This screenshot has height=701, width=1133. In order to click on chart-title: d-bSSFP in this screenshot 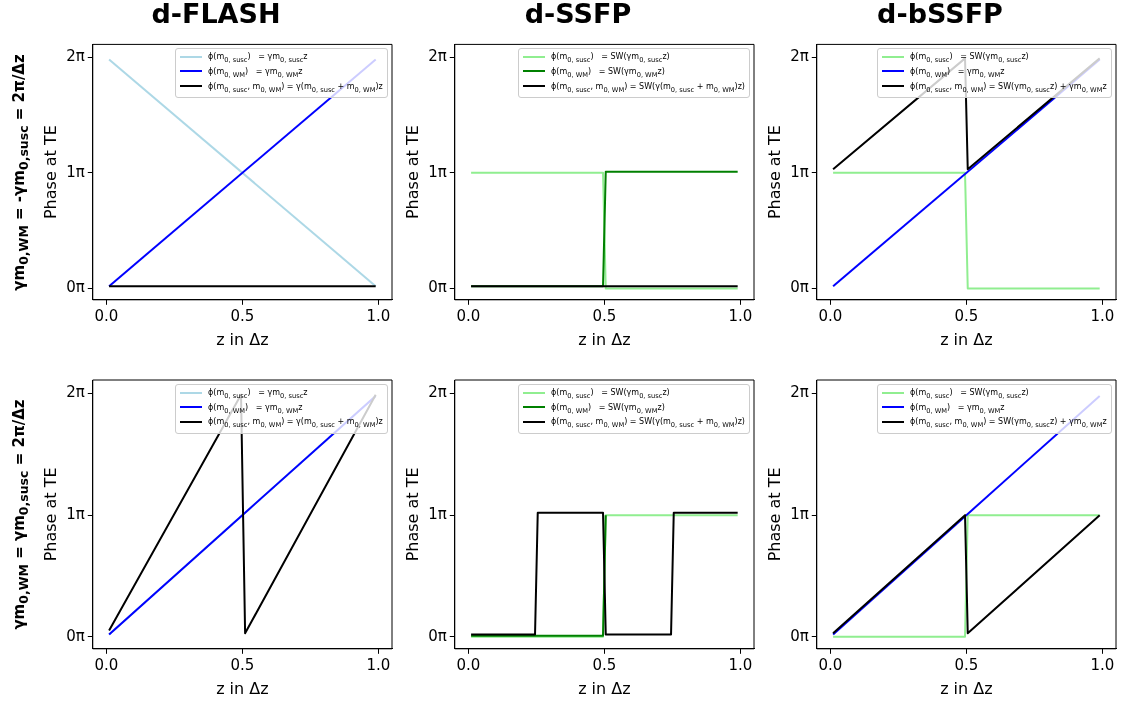, I will do `click(940, 15)`.